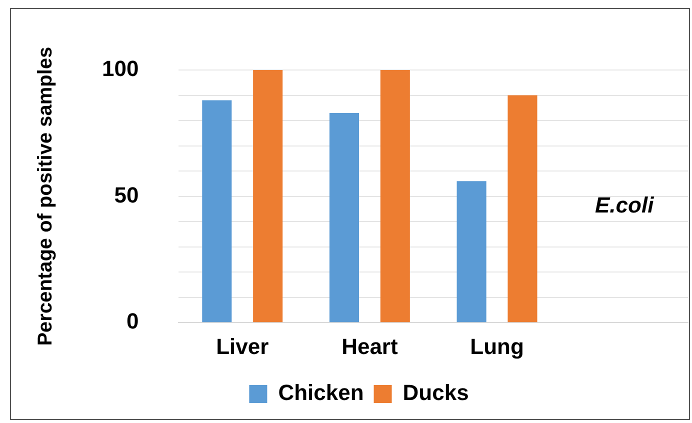  What do you see at coordinates (624, 205) in the screenshot?
I see `annotation: E.coli` at bounding box center [624, 205].